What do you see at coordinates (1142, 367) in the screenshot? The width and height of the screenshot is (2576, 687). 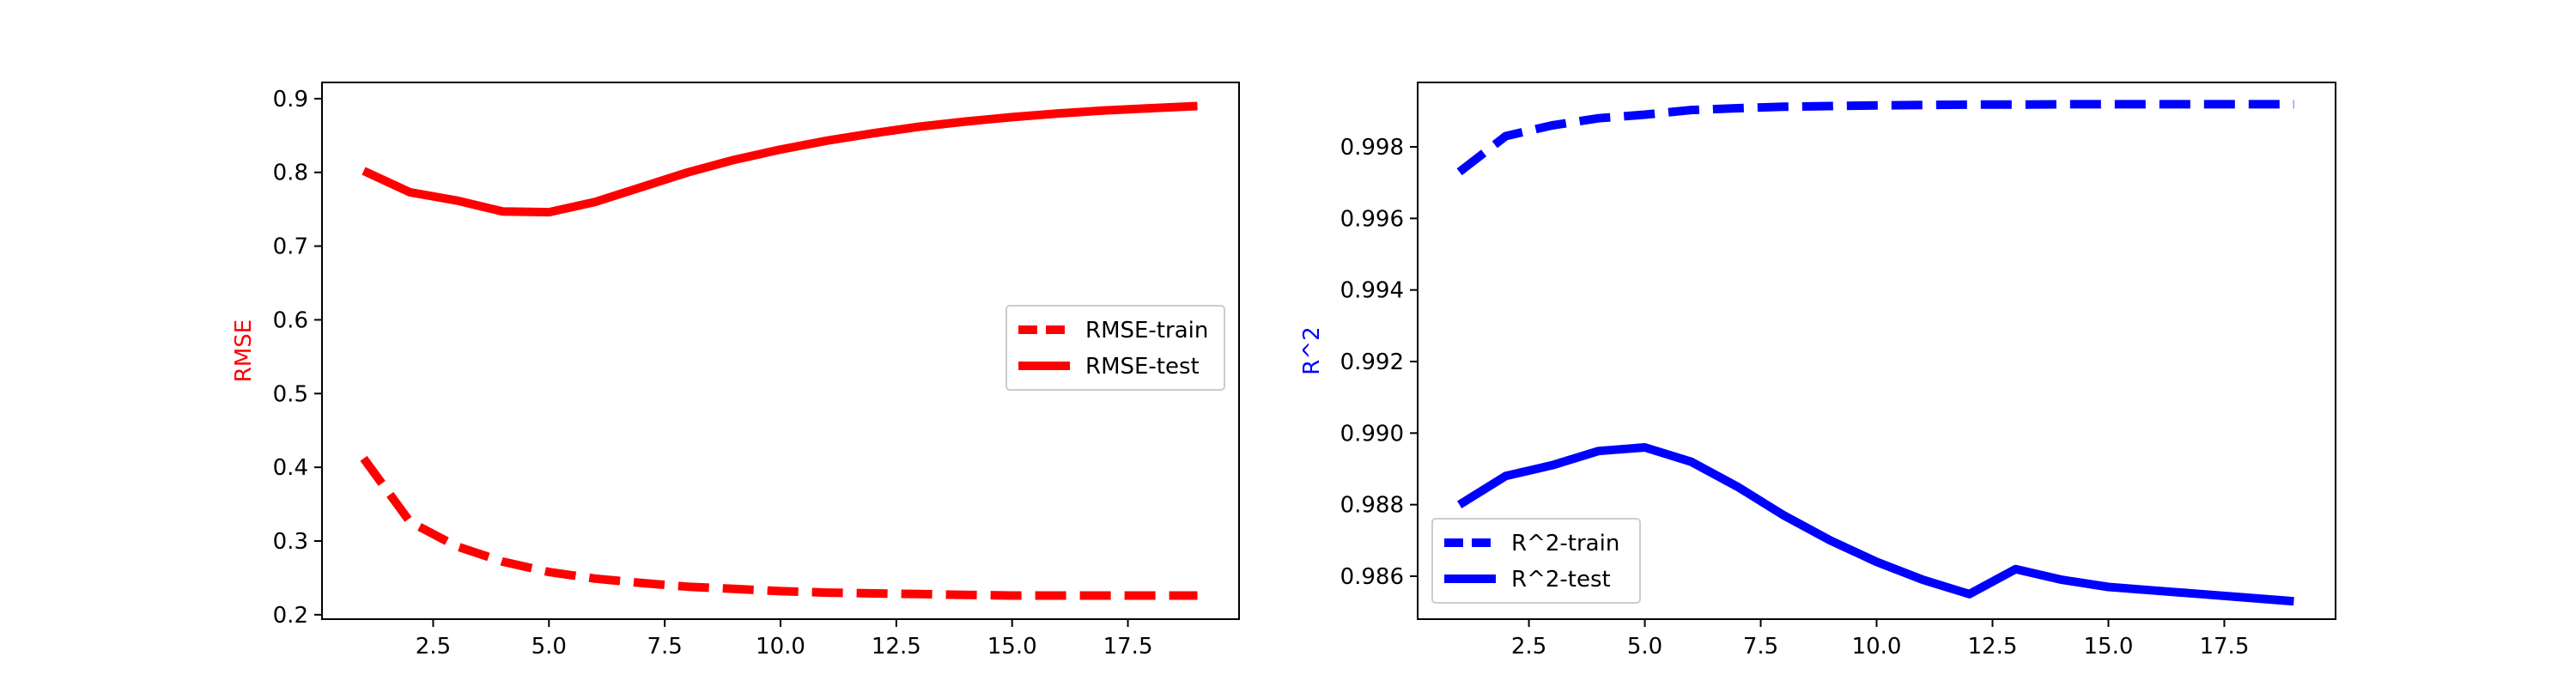 I see `legend-label-rmse-test: RMSE-test` at bounding box center [1142, 367].